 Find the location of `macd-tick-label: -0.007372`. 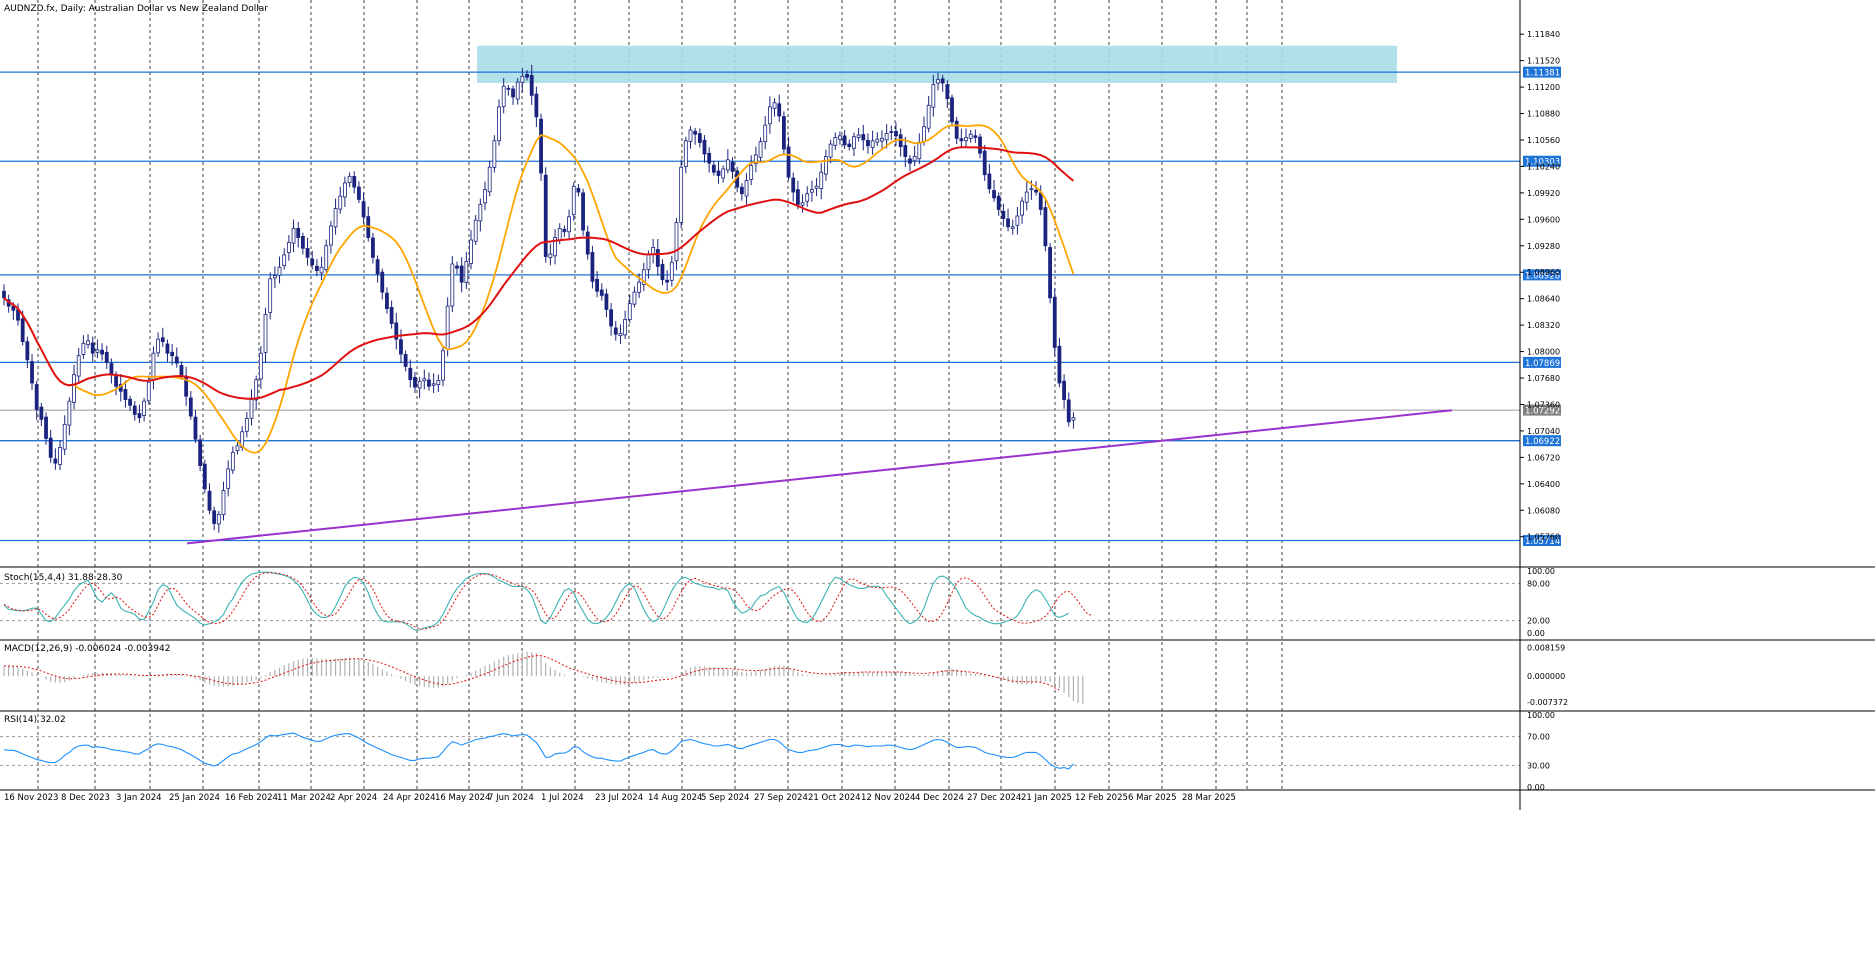

macd-tick-label: -0.007372 is located at coordinates (1547, 702).